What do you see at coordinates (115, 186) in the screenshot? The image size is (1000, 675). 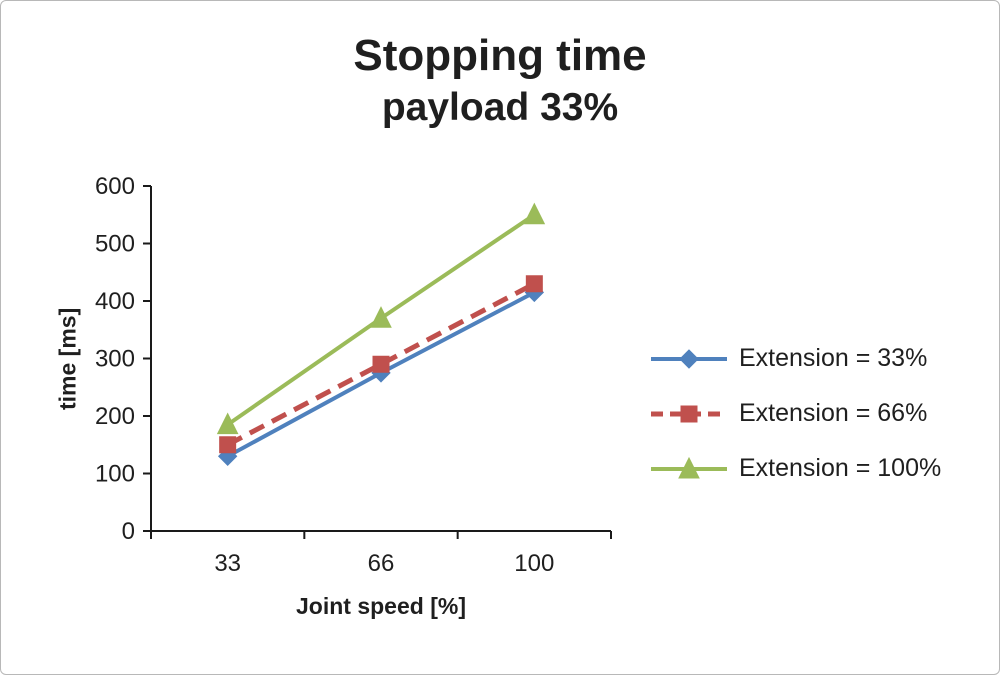 I see `y-tick-label: 600` at bounding box center [115, 186].